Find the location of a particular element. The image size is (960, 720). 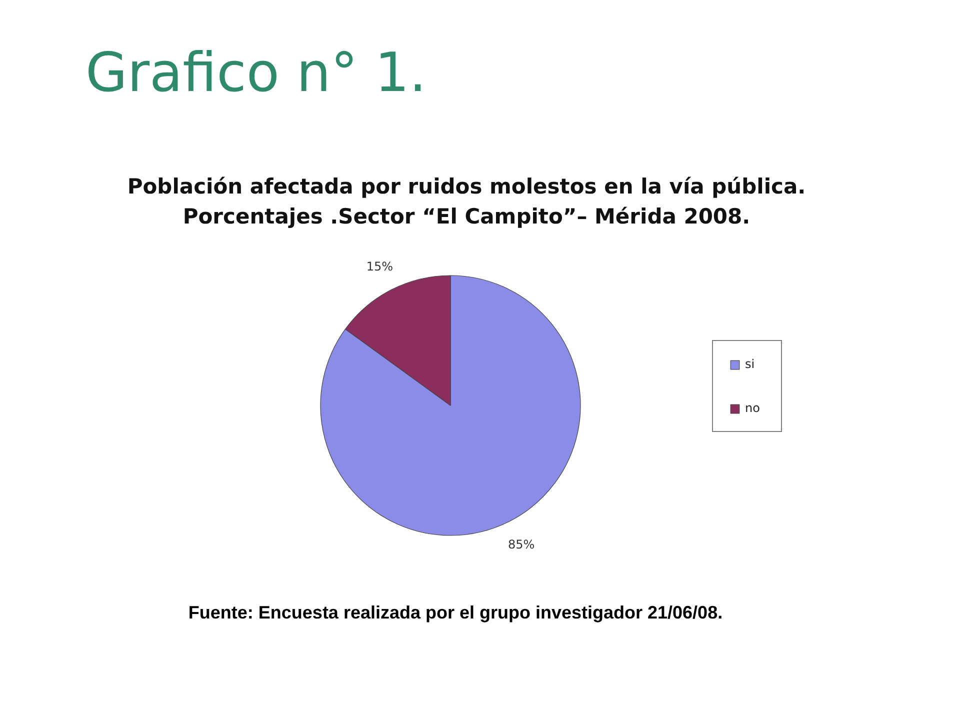

legend-label: no is located at coordinates (753, 408).